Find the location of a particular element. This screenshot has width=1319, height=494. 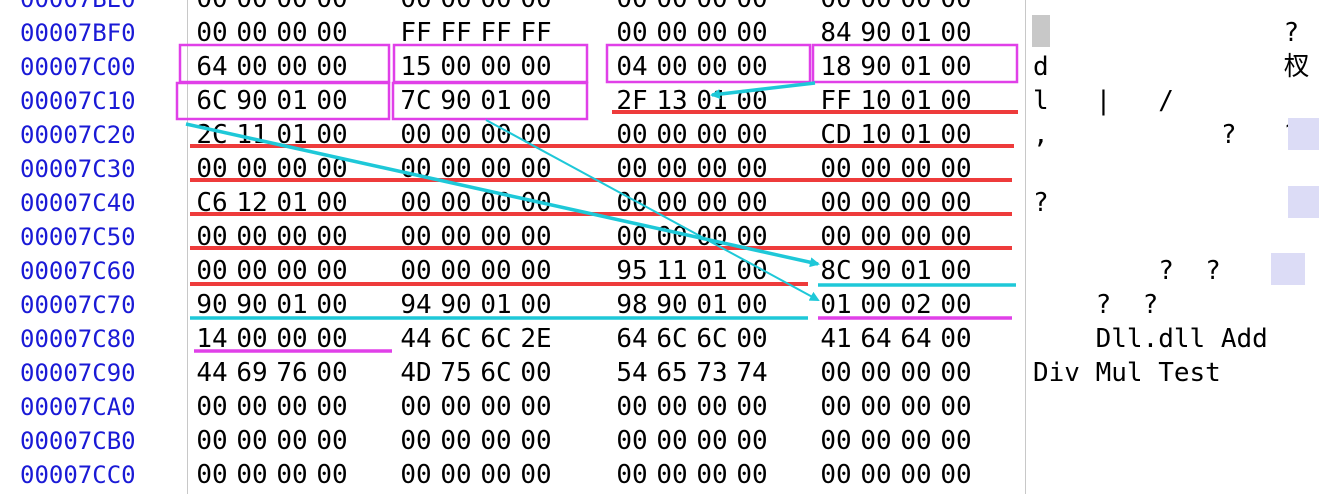

row-ascii: Dll.dll Add is located at coordinates (1150, 339).